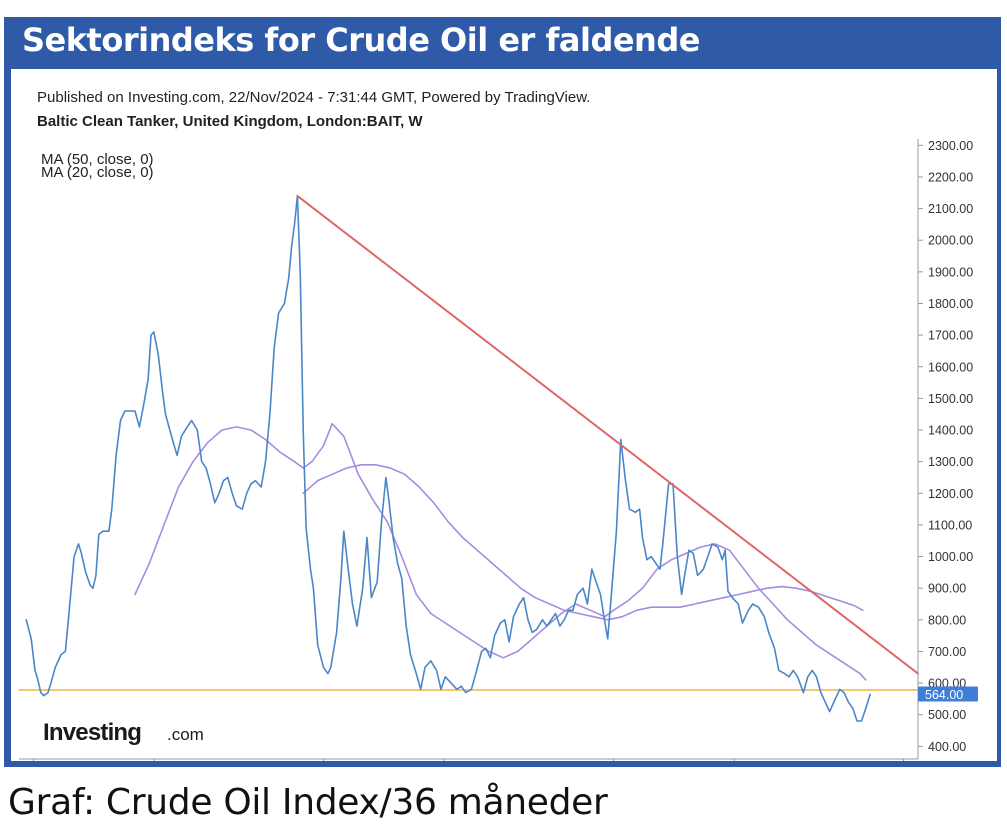  Describe the element at coordinates (947, 652) in the screenshot. I see `y-tick-label: 700.00` at that location.